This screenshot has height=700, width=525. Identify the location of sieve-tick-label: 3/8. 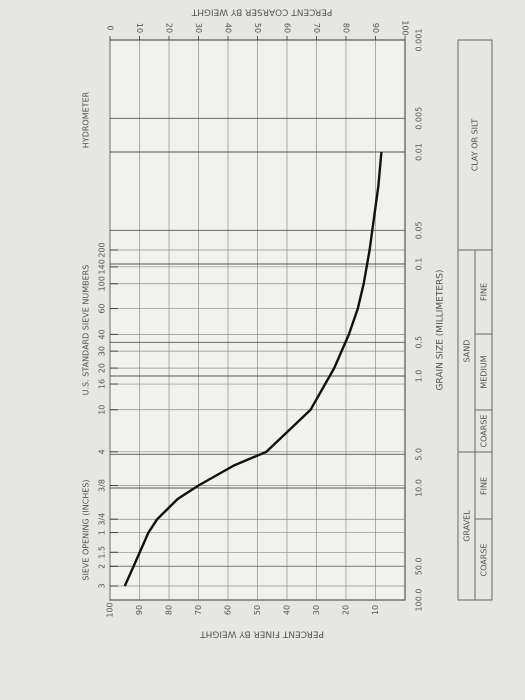
(102, 485).